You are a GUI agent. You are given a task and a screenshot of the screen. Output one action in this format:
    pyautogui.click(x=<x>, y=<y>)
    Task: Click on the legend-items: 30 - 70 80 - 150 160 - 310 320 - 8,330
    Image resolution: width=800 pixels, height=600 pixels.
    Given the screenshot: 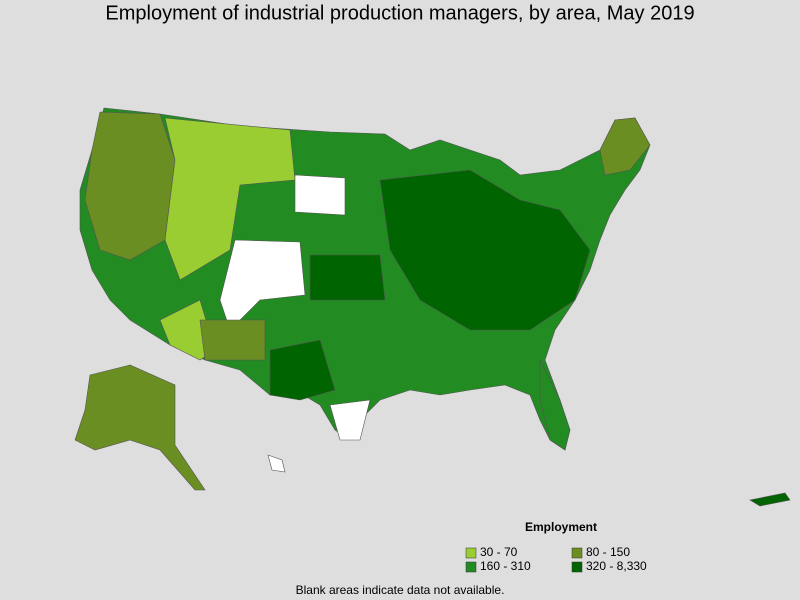 What is the action you would take?
    pyautogui.click(x=556, y=559)
    